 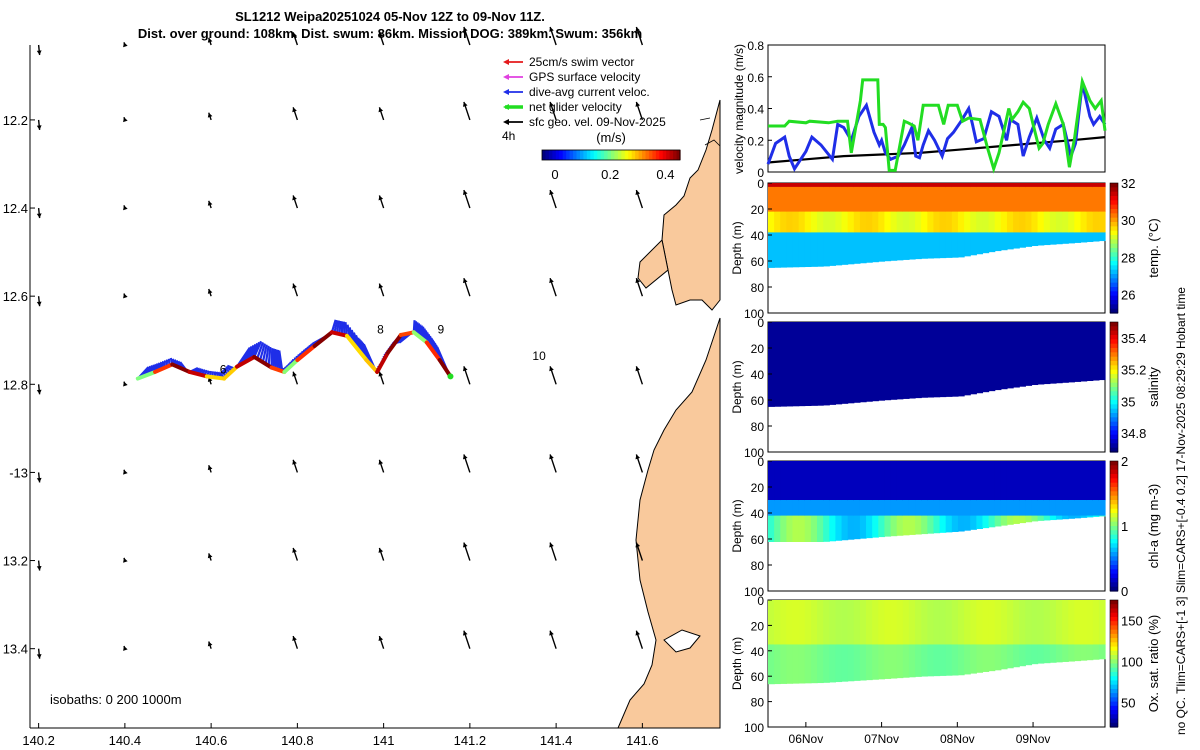 I want to click on chlorophyll-section-y-tick-label: 0, so click(x=760, y=462).